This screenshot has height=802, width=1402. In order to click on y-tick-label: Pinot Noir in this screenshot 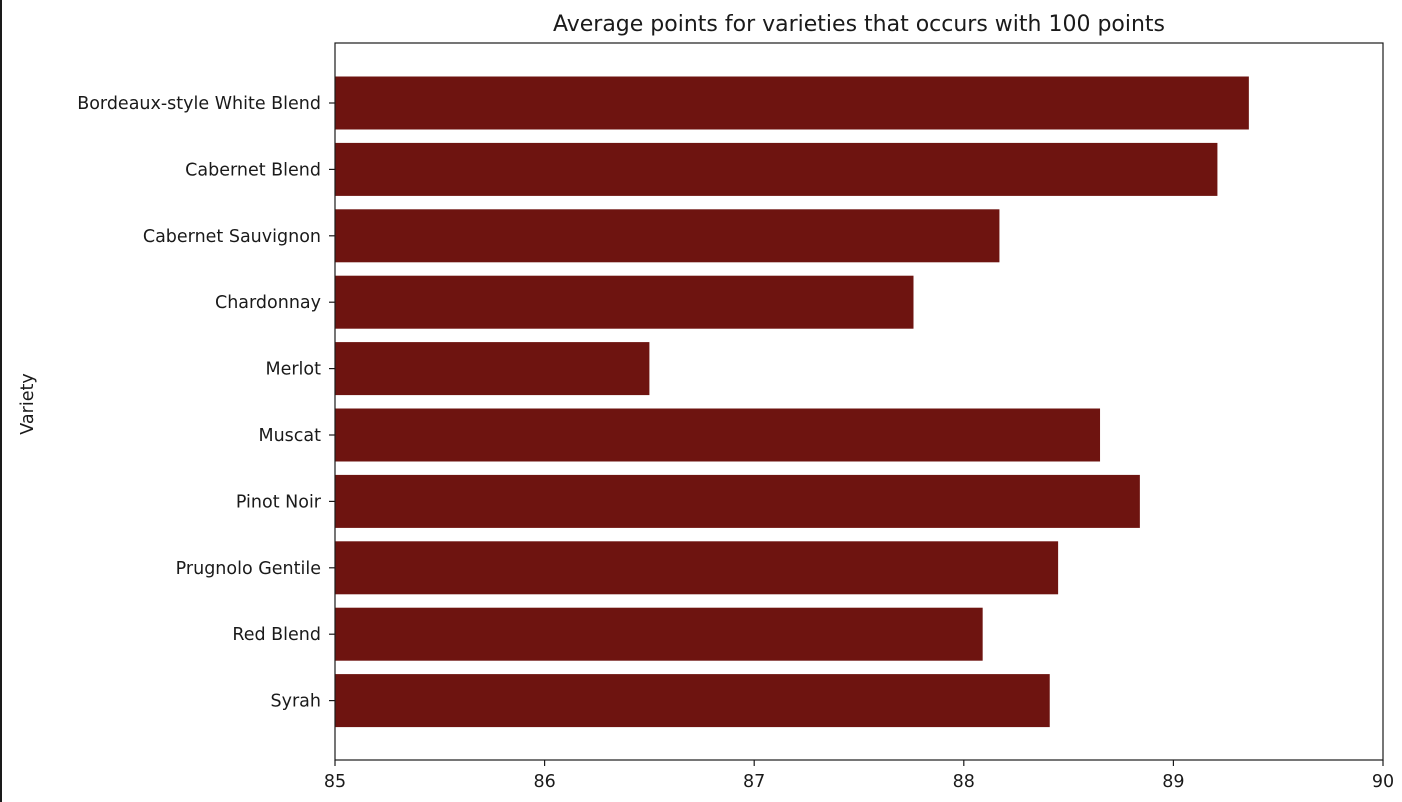, I will do `click(279, 502)`.